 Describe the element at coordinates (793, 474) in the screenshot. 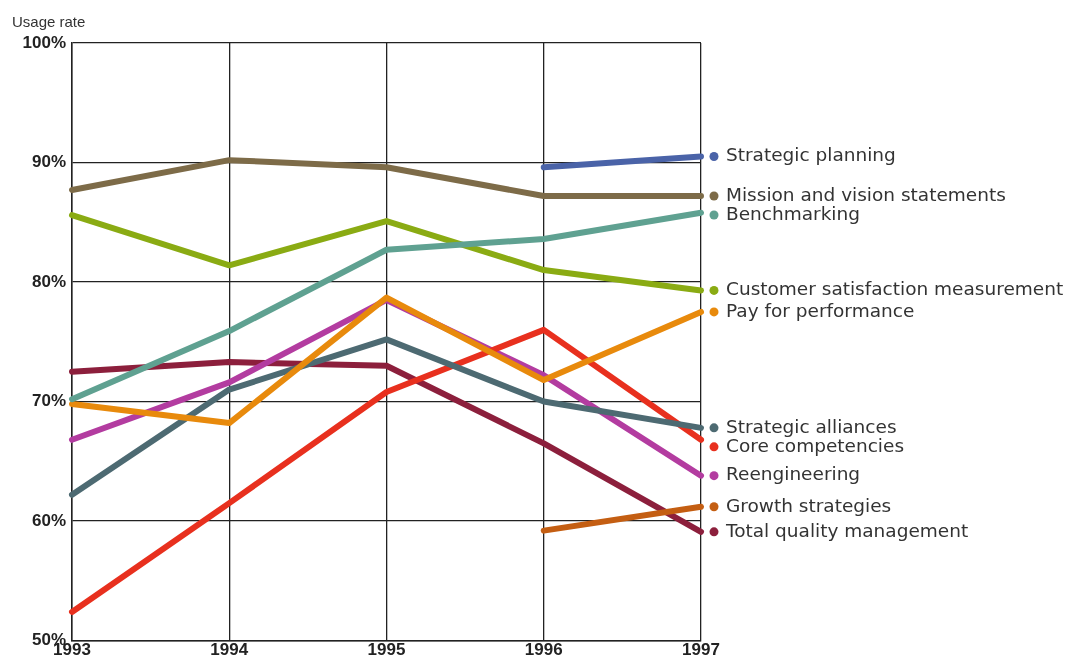

I see `legend-label: Reengineering` at that location.